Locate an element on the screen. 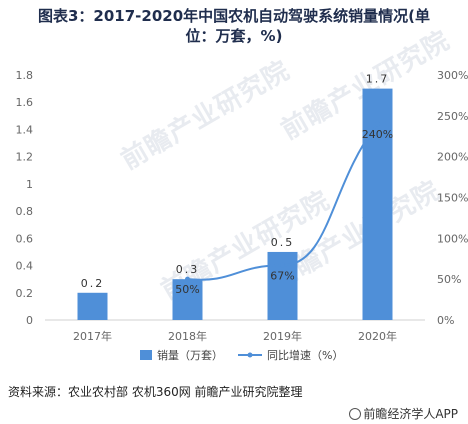 The image size is (468, 424). y-right-tick-label: 100% is located at coordinates (452, 238).